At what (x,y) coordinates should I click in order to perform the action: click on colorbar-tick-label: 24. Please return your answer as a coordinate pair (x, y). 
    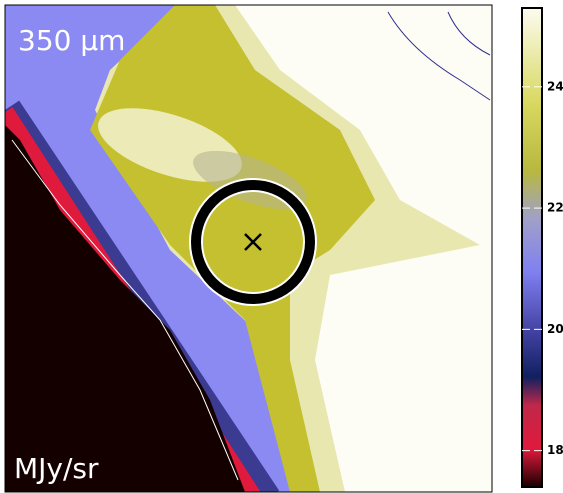
    Looking at the image, I should click on (555, 86).